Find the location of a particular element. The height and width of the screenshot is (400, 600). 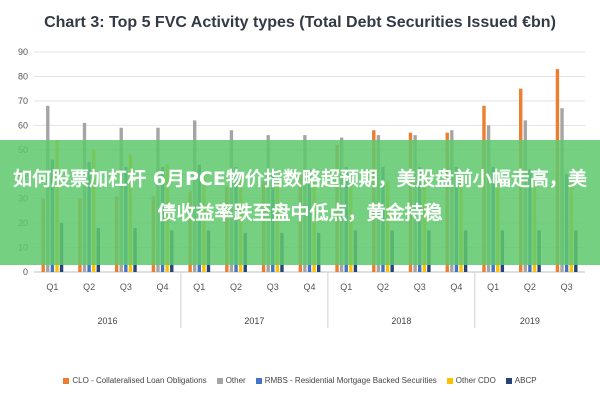

year-labels: 2016 2017 2018 2019 is located at coordinates (318, 300).